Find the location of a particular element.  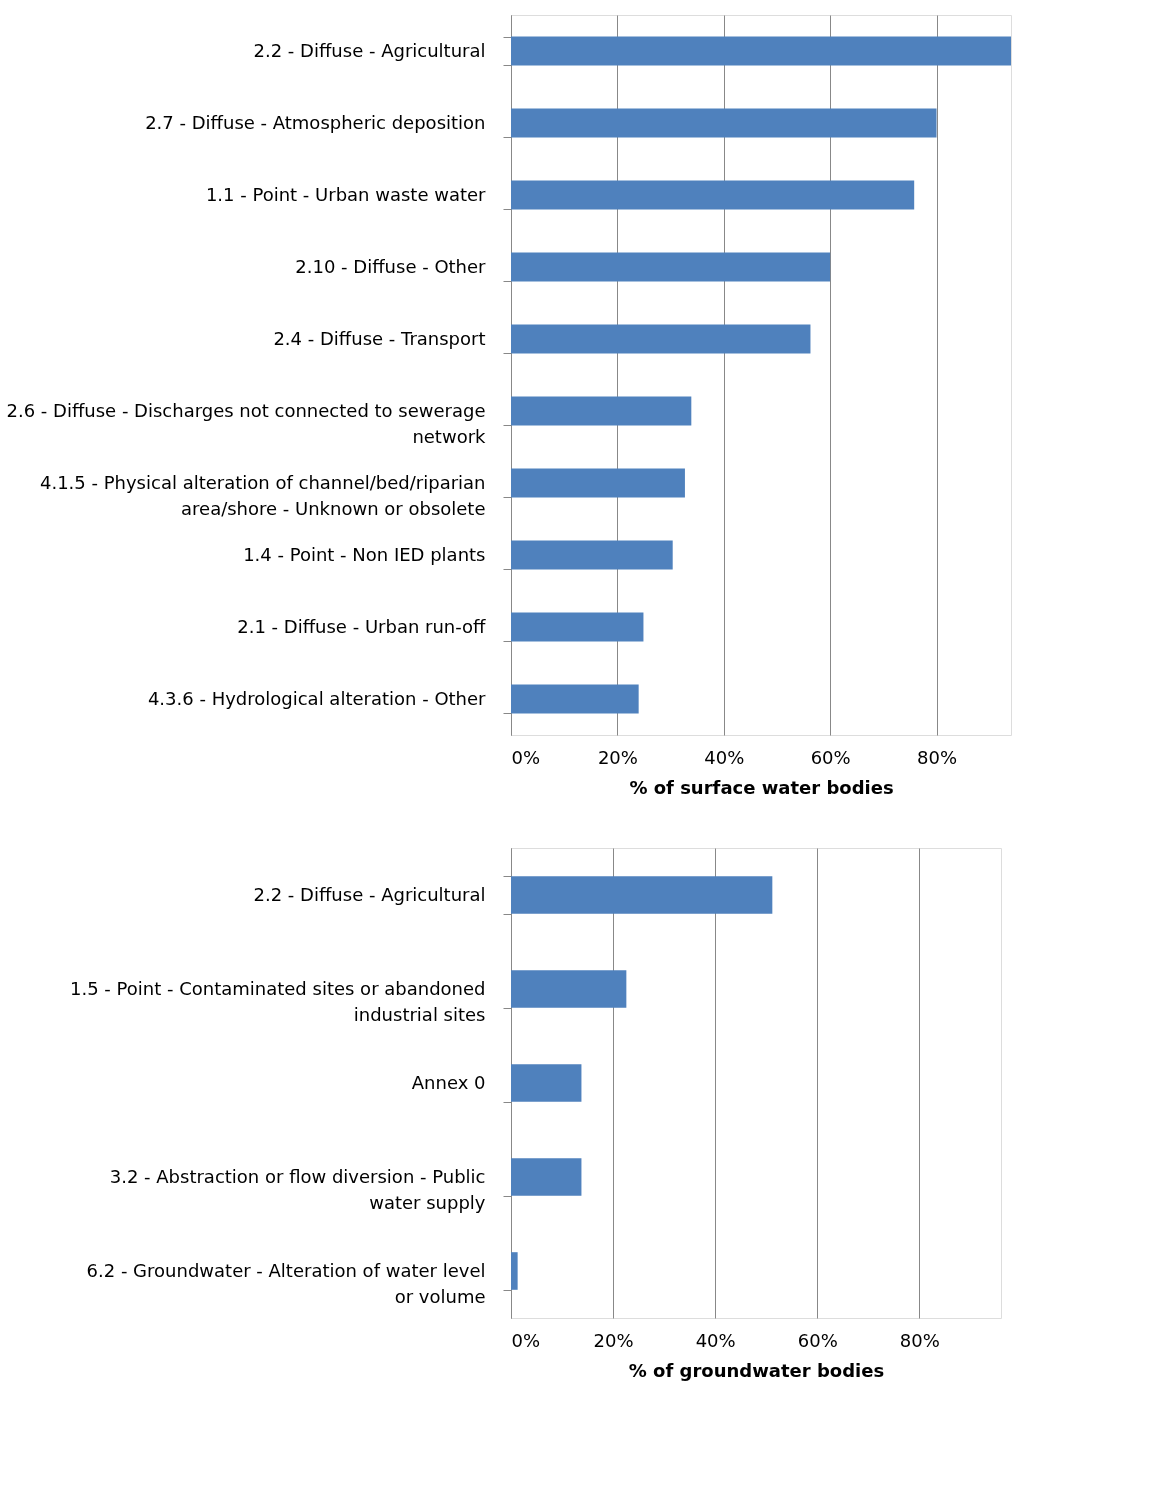

y-tick-label: Annex 0 is located at coordinates (448, 1082).